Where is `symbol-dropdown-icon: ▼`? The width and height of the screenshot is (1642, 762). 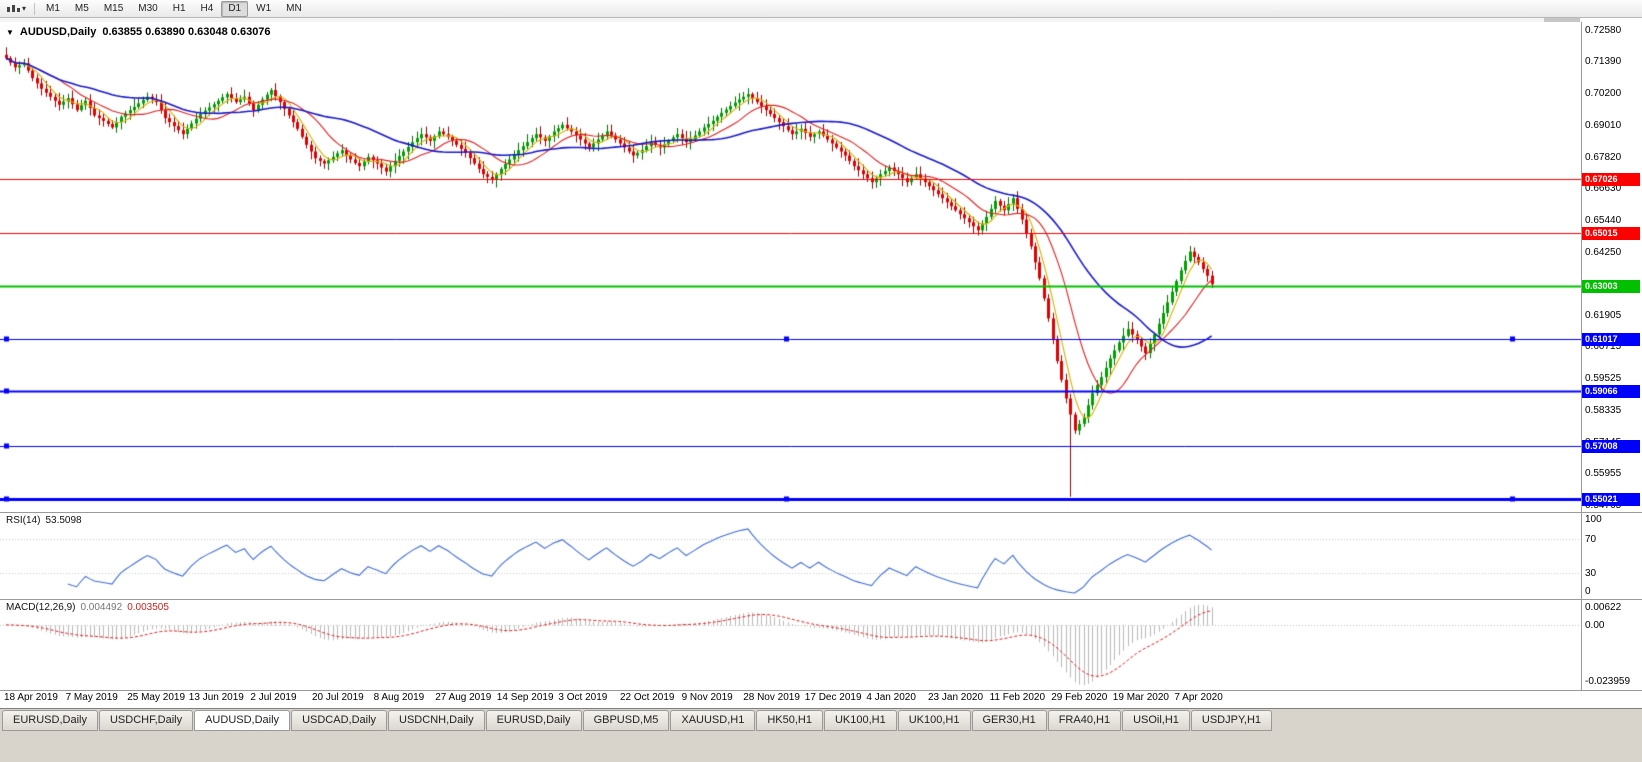
symbol-dropdown-icon: ▼ is located at coordinates (10, 32).